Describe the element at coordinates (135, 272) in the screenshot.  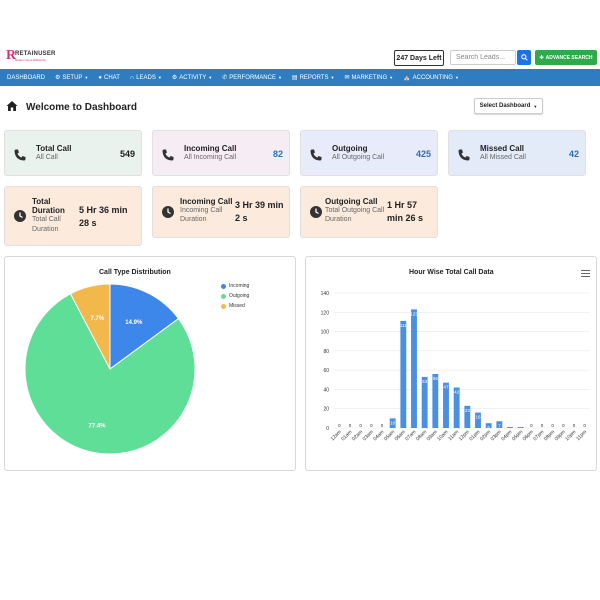
I see `chart-title: Call Type Distribution` at that location.